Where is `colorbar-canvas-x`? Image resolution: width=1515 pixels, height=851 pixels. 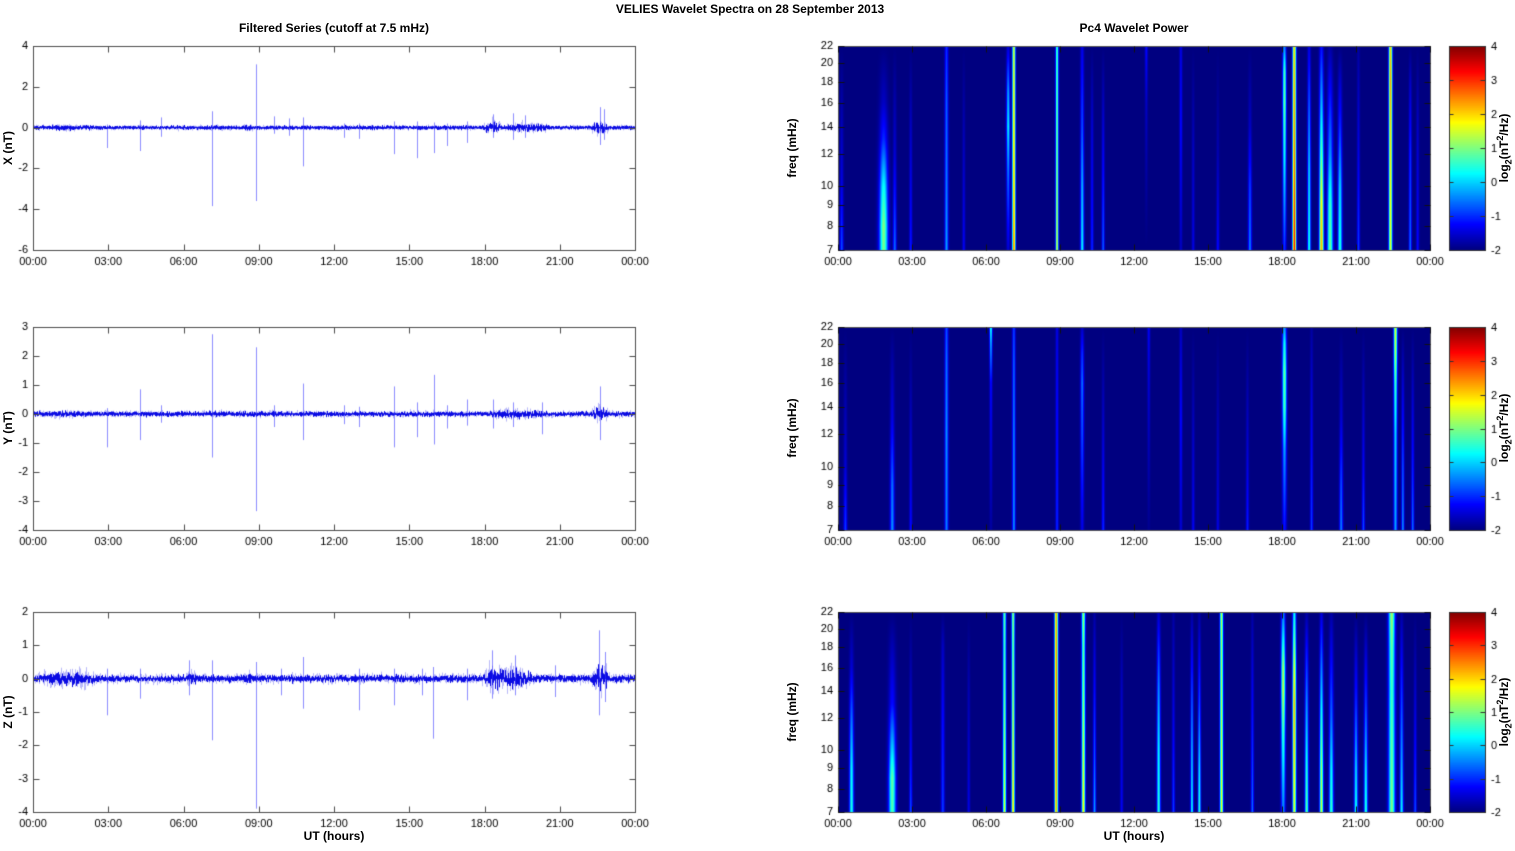
colorbar-canvas-x is located at coordinates (1481, 151).